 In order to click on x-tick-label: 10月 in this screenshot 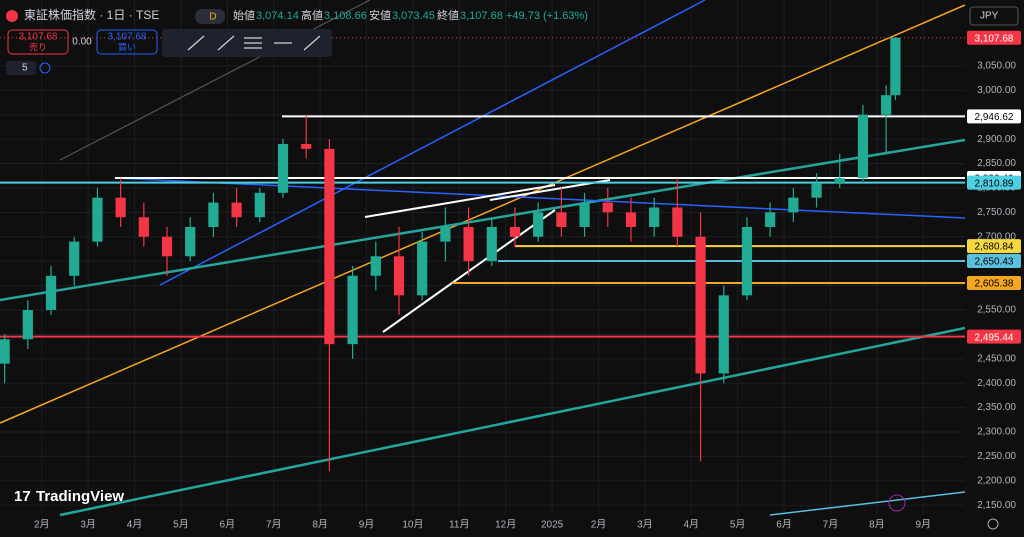, I will do `click(412, 525)`.